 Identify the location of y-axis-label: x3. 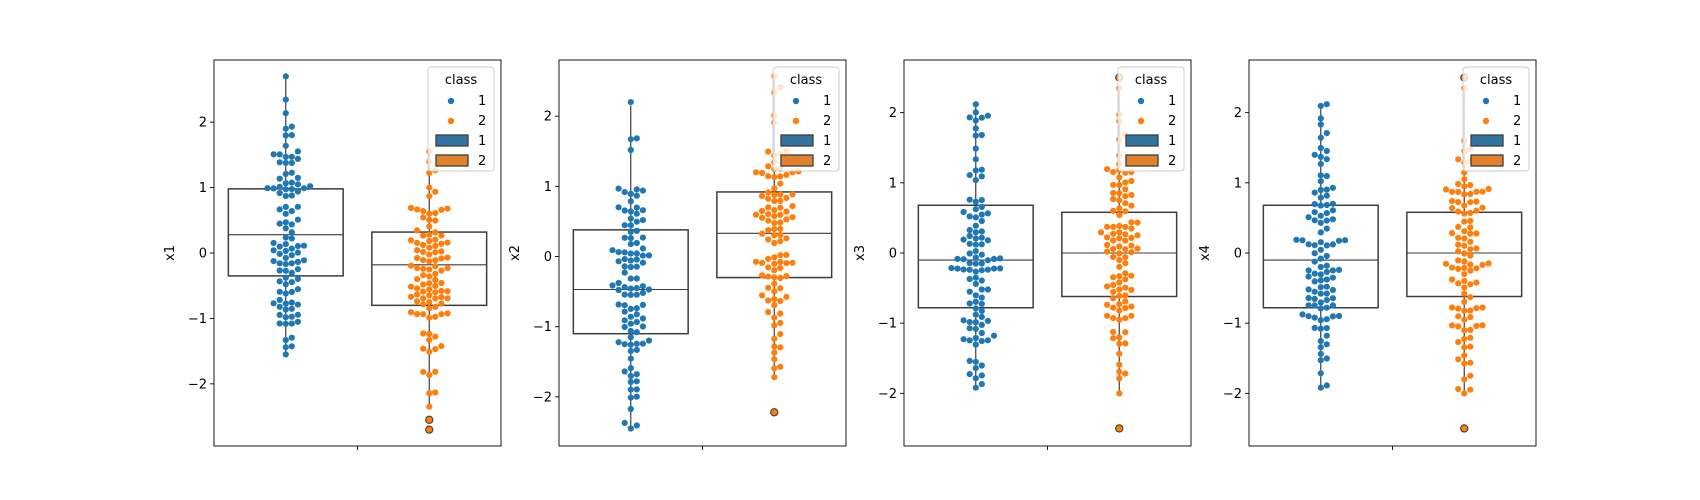
(860, 253).